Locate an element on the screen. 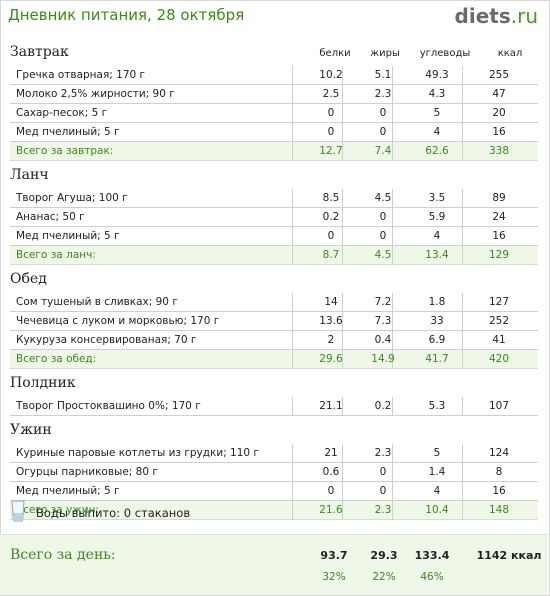 Image resolution: width=550 pixels, height=596 pixels. protein-value: 8.7 is located at coordinates (331, 255).